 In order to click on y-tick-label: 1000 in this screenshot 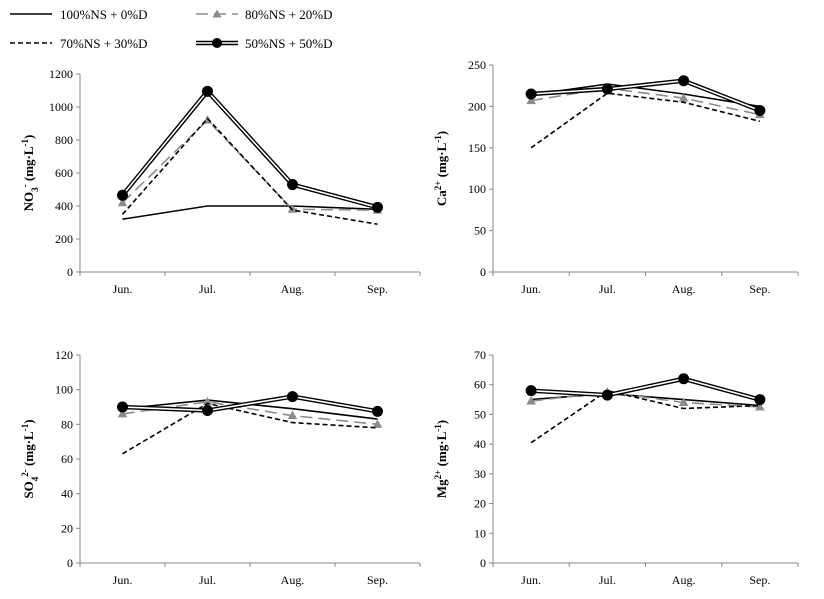, I will do `click(61, 107)`.